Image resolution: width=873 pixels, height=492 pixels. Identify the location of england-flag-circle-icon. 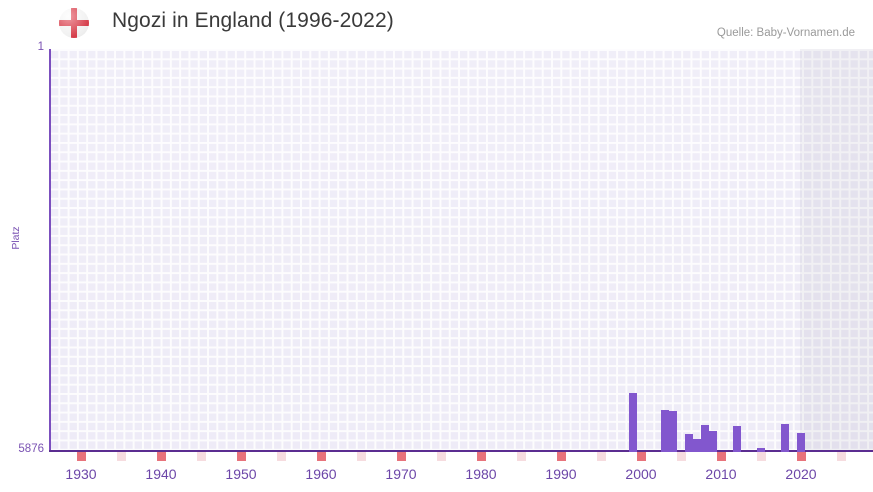
(74, 23).